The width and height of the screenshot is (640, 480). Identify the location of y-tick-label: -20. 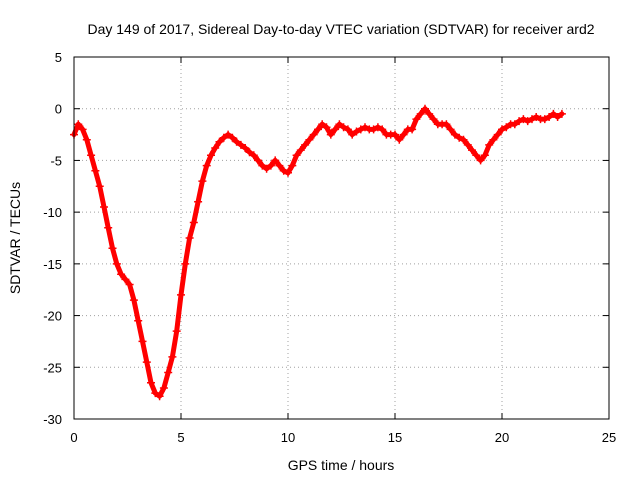
(52, 316).